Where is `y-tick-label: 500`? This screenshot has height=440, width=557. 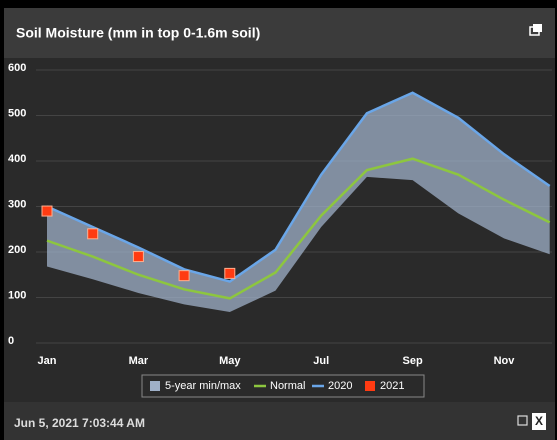 y-tick-label: 500 is located at coordinates (17, 113).